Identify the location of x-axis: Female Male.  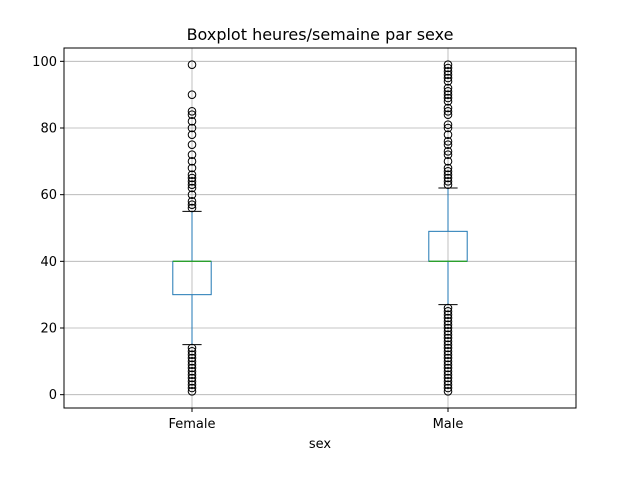
(315, 420).